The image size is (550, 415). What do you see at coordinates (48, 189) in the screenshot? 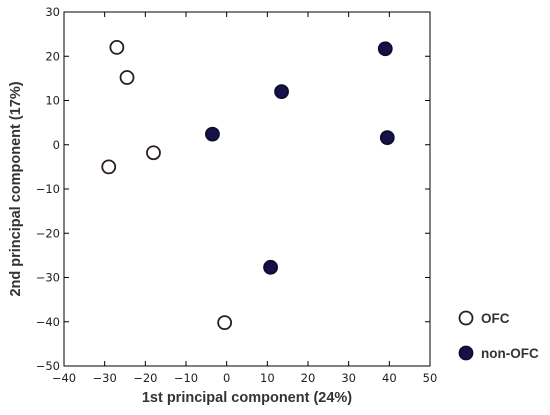
I see `y-tick-label: −10` at bounding box center [48, 189].